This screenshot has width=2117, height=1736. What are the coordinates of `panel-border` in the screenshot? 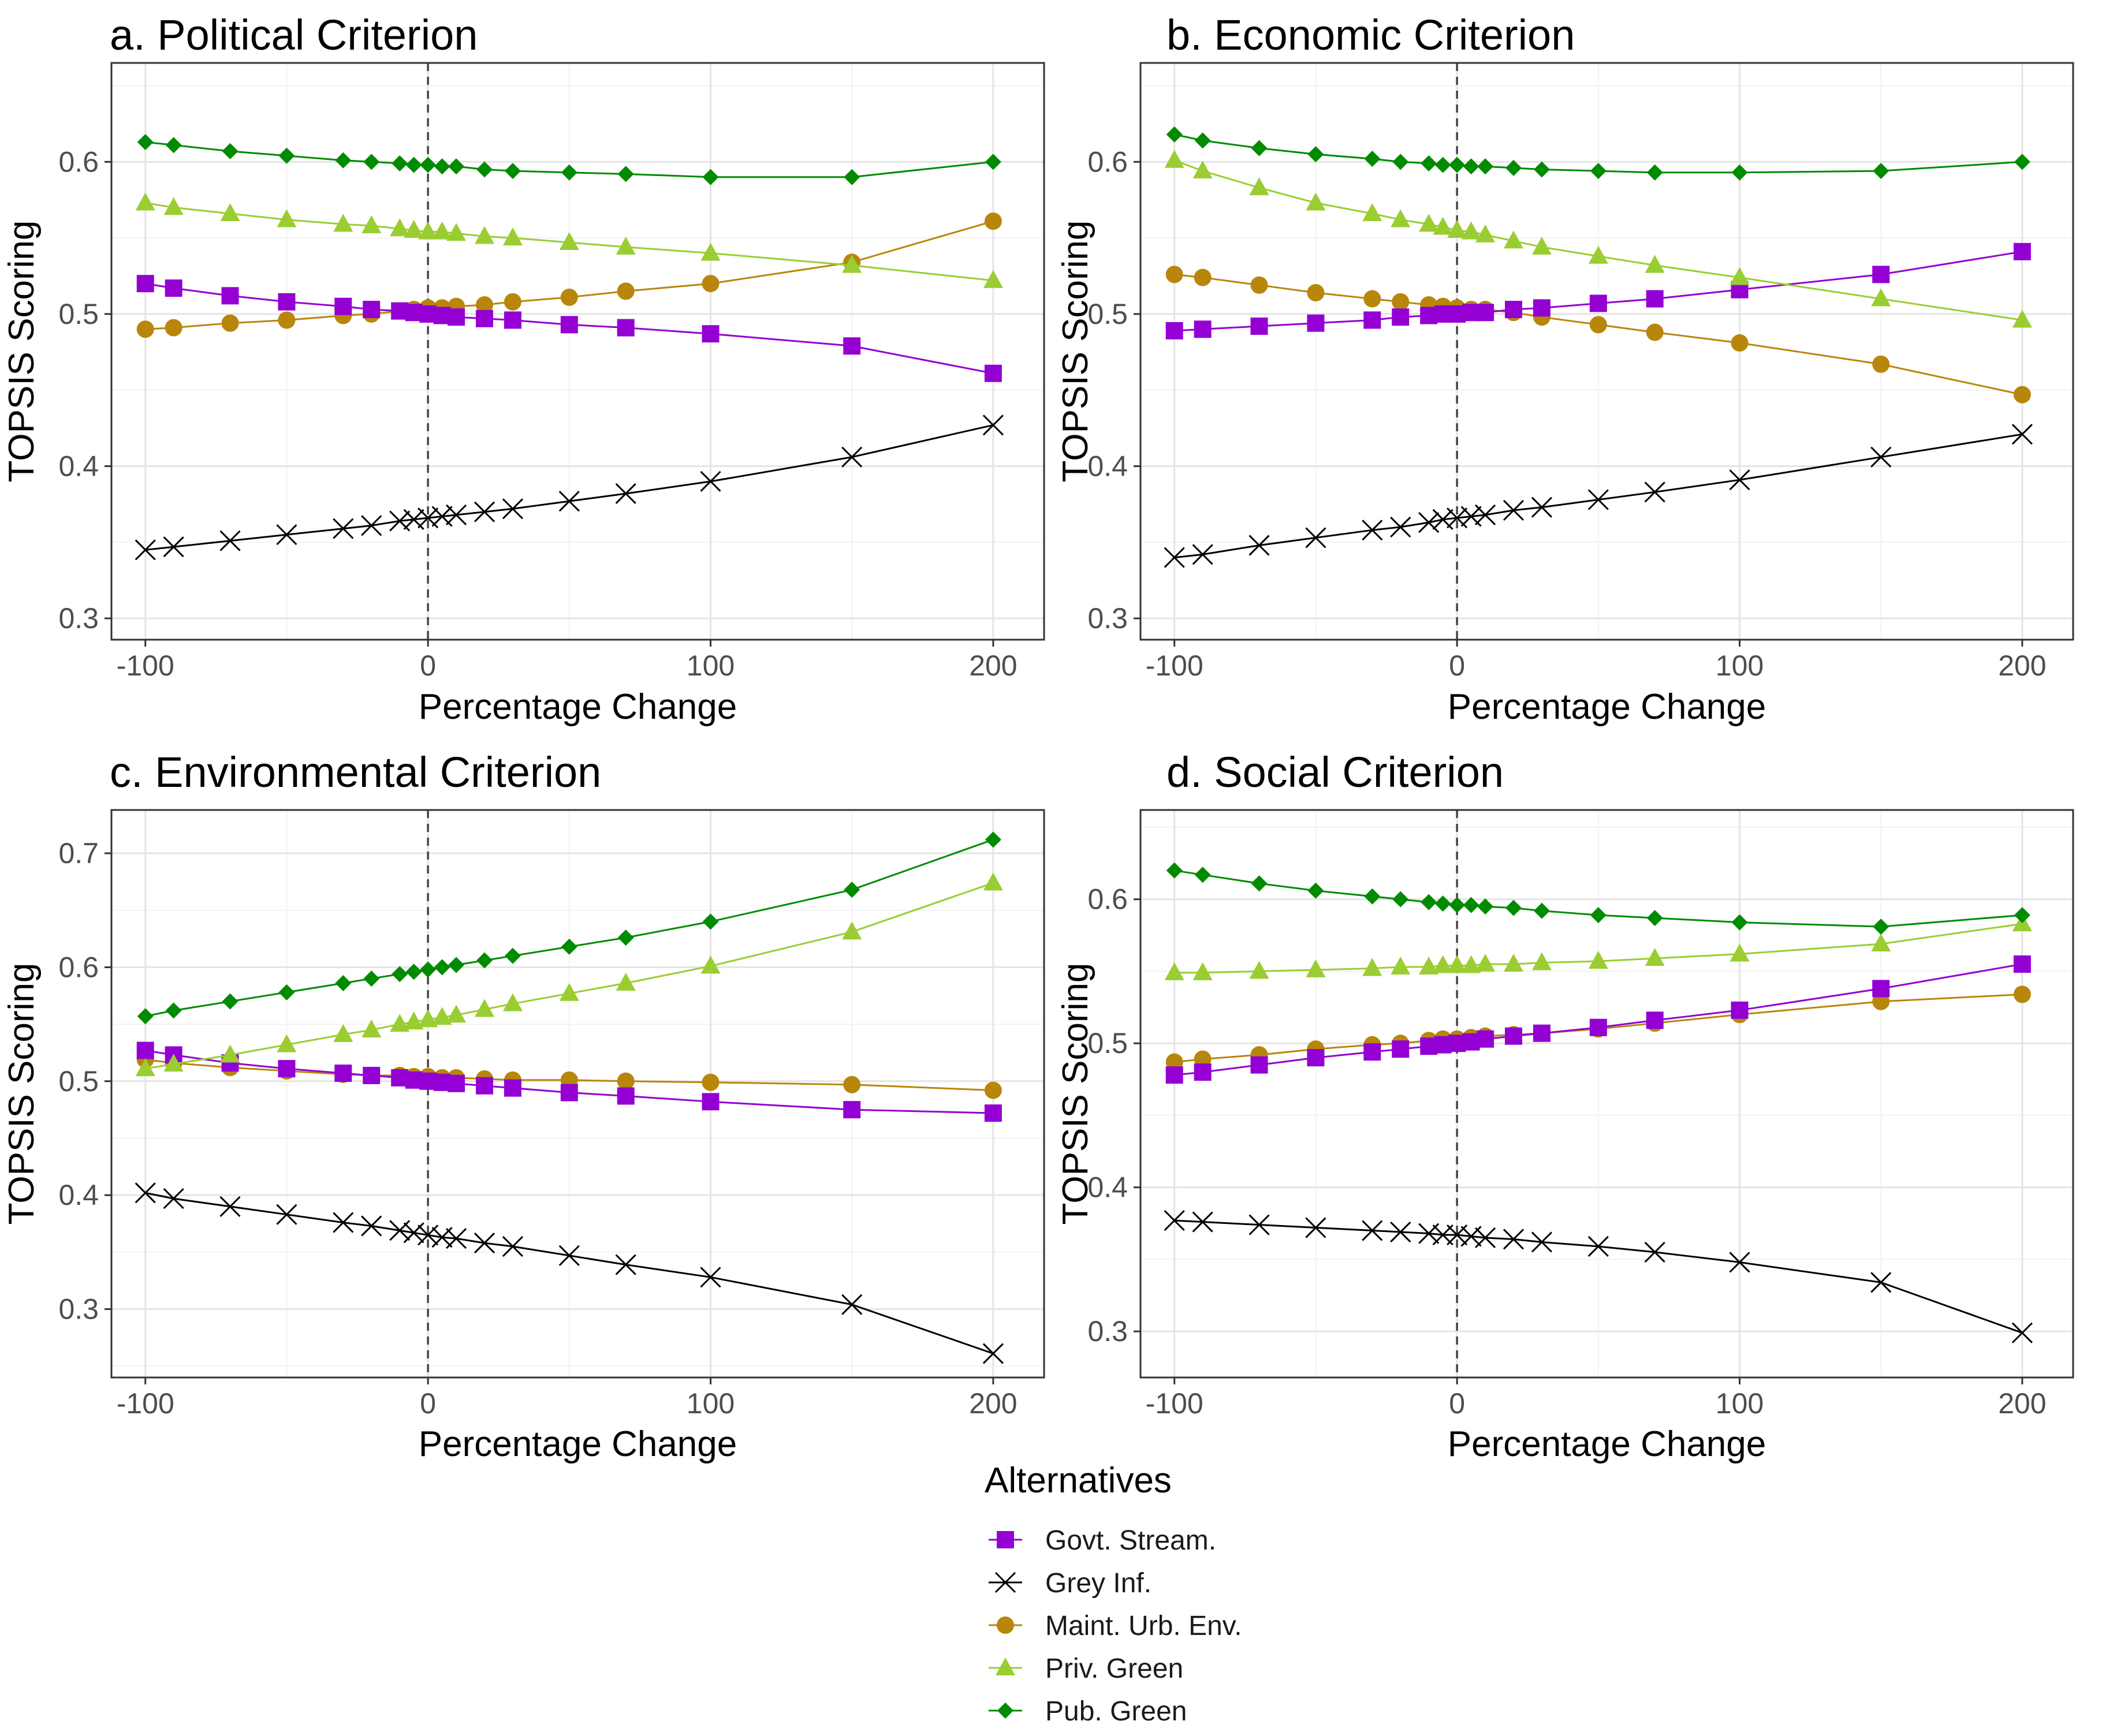 It's located at (1606, 1094).